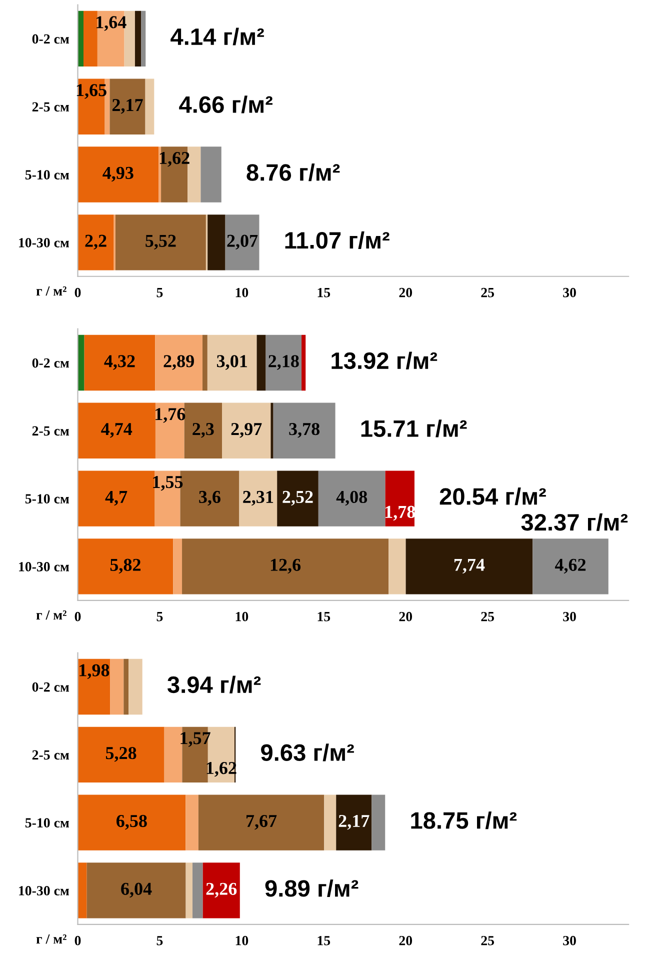  Describe the element at coordinates (414, 429) in the screenshot. I see `total-label: 15.71 г/м²` at that location.